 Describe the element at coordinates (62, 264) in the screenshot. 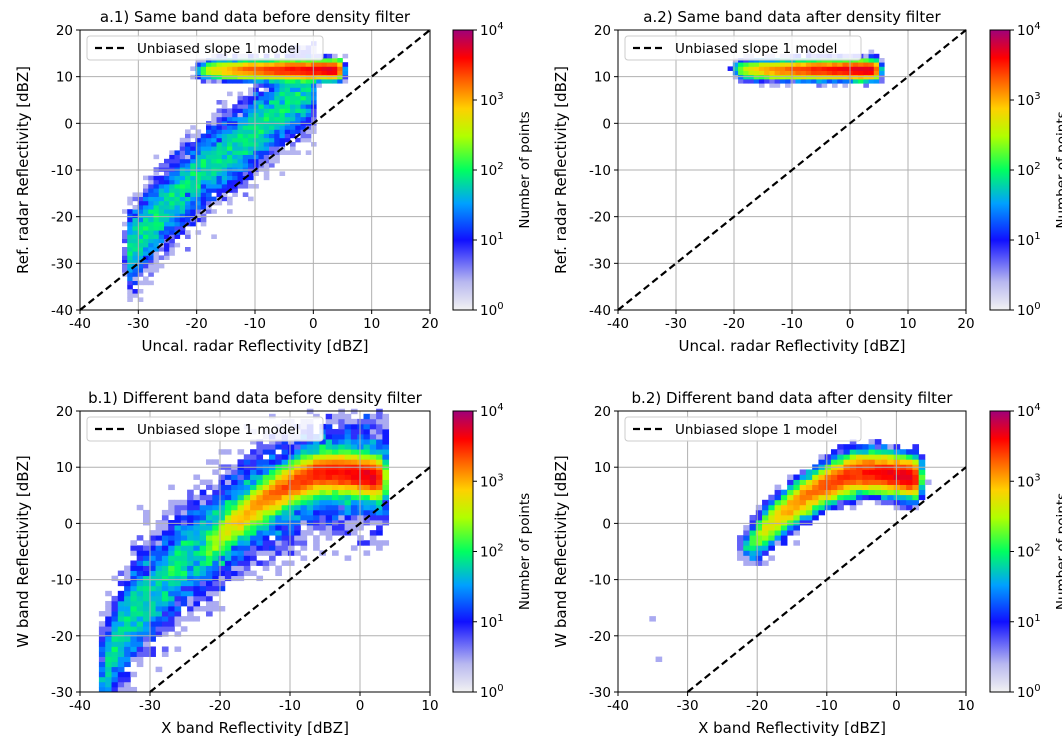

I see `y-tick-label: -30` at that location.